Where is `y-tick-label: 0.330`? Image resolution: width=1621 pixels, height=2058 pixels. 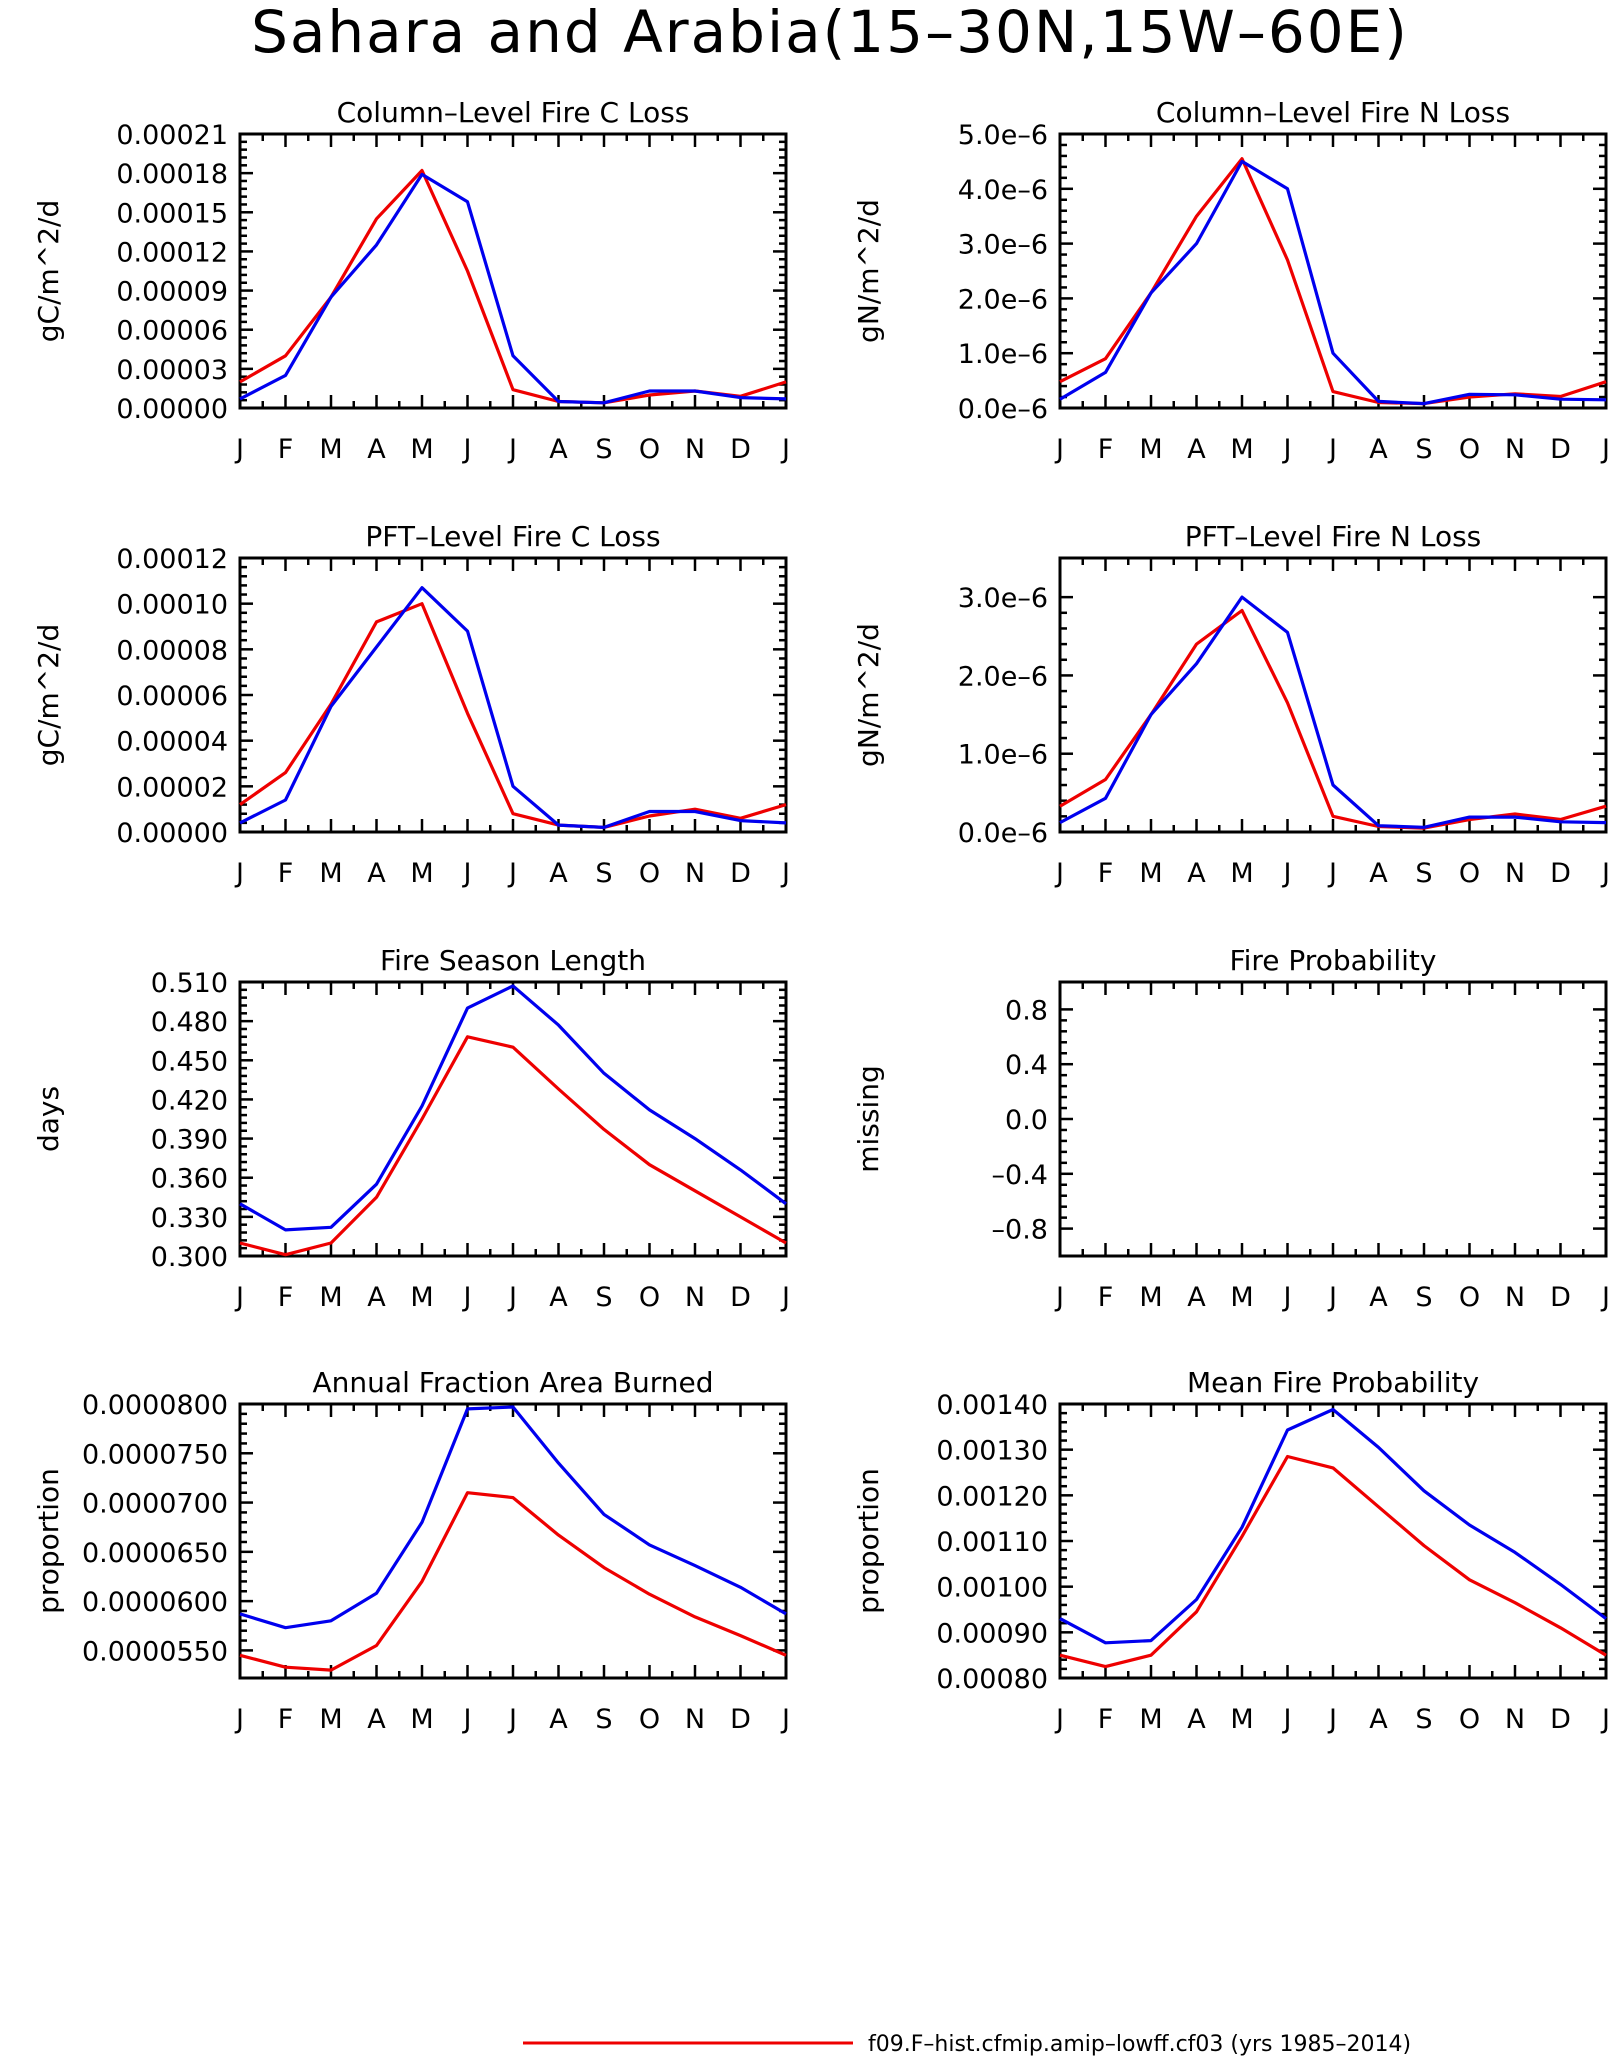 y-tick-label: 0.330 is located at coordinates (189, 1218).